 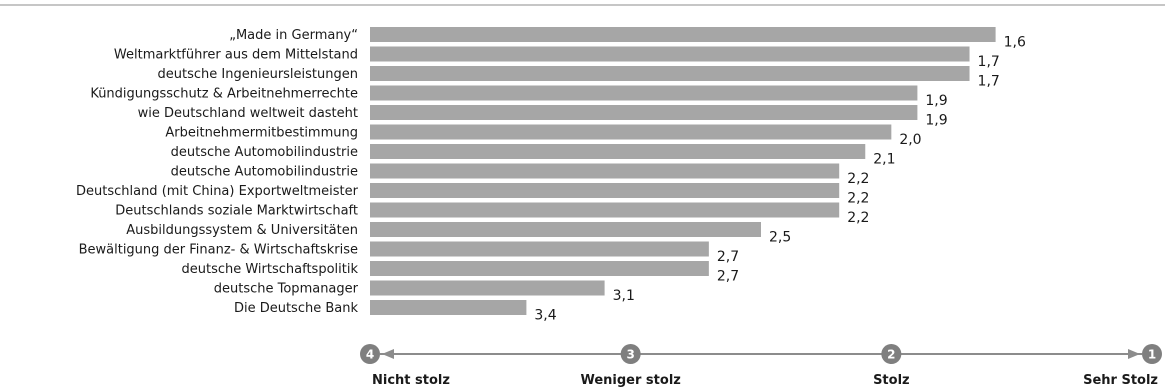 I want to click on bar-row: wie Deutschland weltweit dasteht 1,9, so click(x=543, y=117).